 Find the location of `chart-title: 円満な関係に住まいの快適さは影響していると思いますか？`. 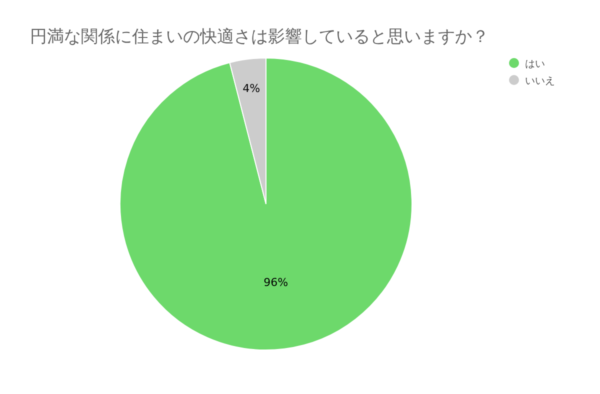

chart-title: 円満な関係に住まいの快適さは影響していると思いますか？ is located at coordinates (259, 37).